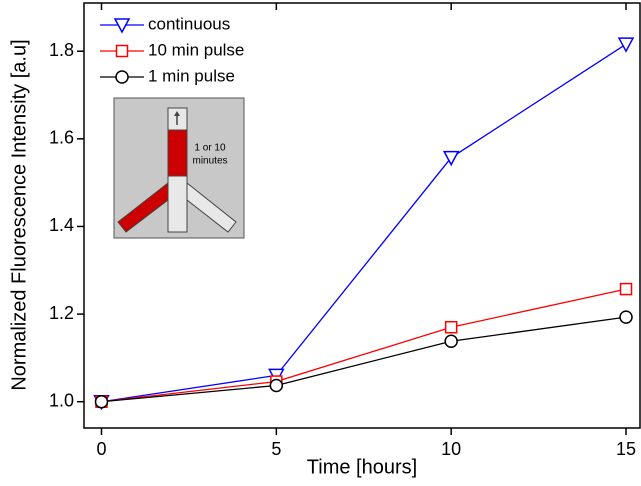  Describe the element at coordinates (61, 313) in the screenshot. I see `y-tick-label: 1.2` at that location.